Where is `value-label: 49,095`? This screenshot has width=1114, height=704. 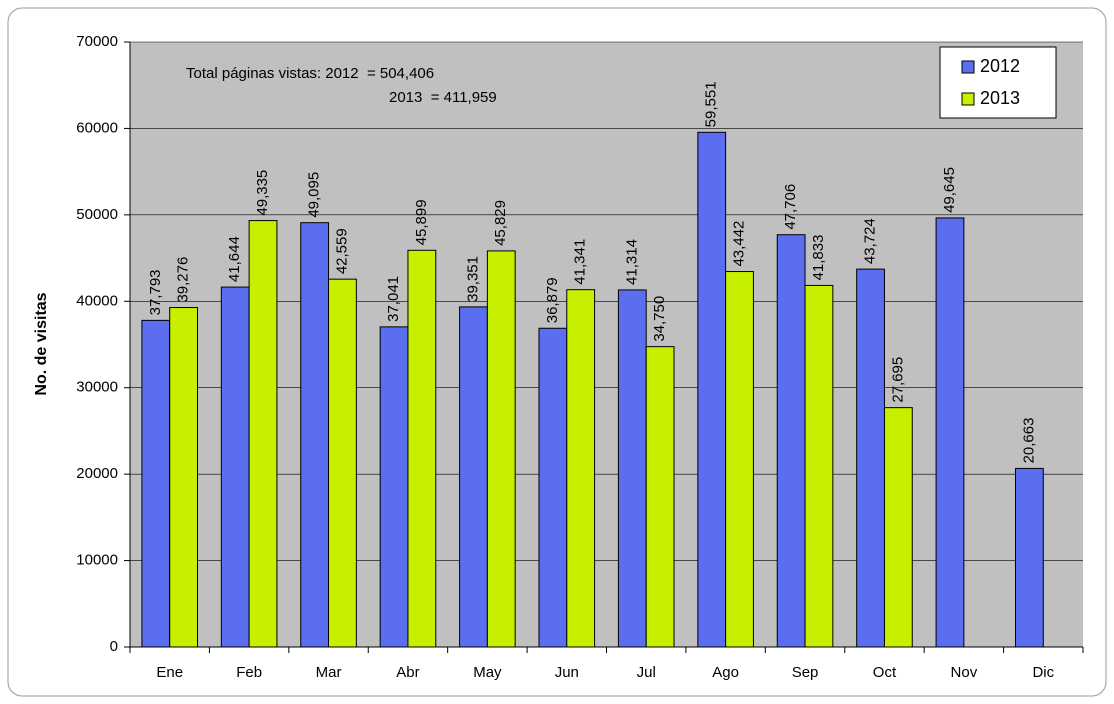 value-label: 49,095 is located at coordinates (314, 195).